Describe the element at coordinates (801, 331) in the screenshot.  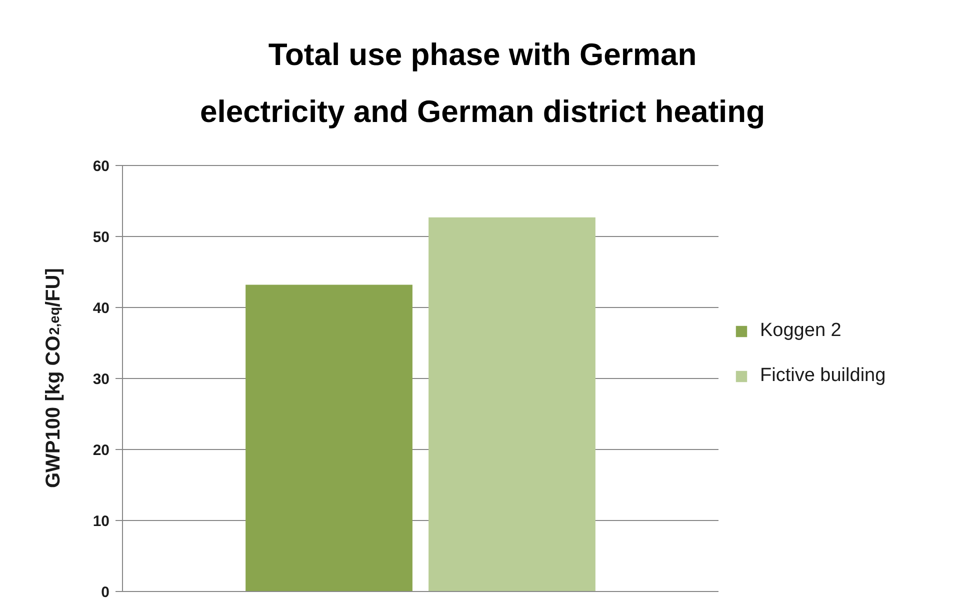
I see `legend-label: Koggen 2` at that location.